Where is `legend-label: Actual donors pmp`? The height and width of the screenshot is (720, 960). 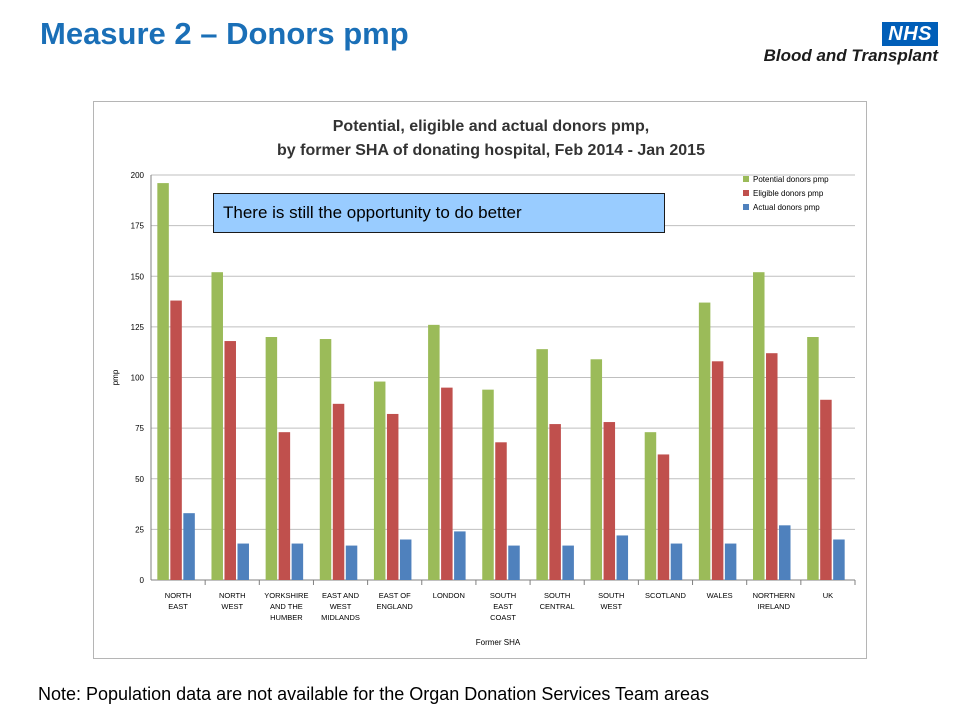 legend-label: Actual donors pmp is located at coordinates (786, 207).